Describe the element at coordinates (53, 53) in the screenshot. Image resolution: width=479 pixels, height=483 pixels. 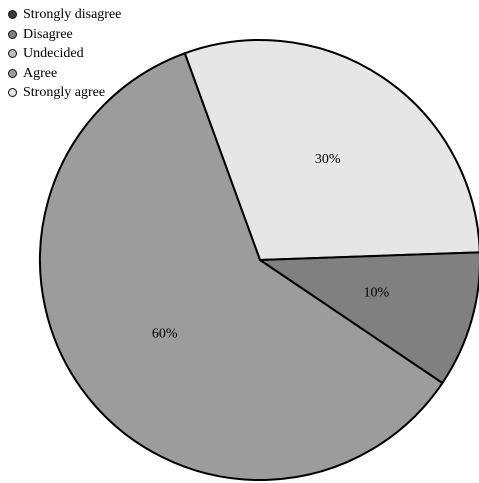
I see `legend-label-undecided: Undecided` at that location.